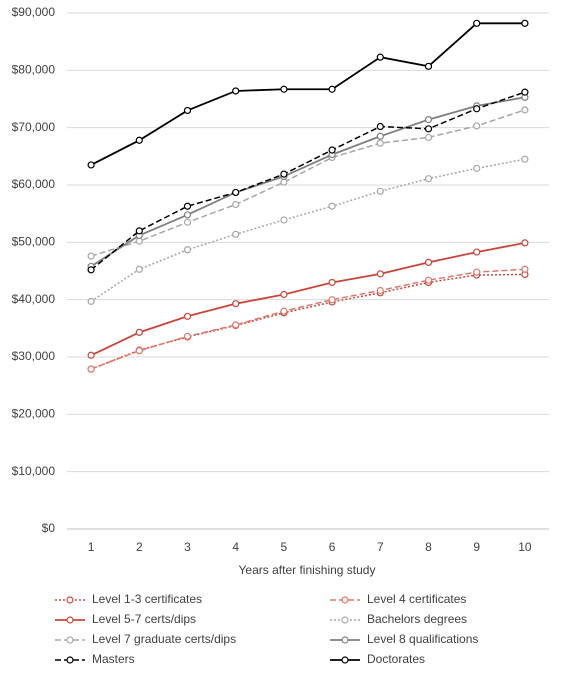 This screenshot has width=564, height=675. Describe the element at coordinates (235, 547) in the screenshot. I see `x-tick-label: 4` at that location.